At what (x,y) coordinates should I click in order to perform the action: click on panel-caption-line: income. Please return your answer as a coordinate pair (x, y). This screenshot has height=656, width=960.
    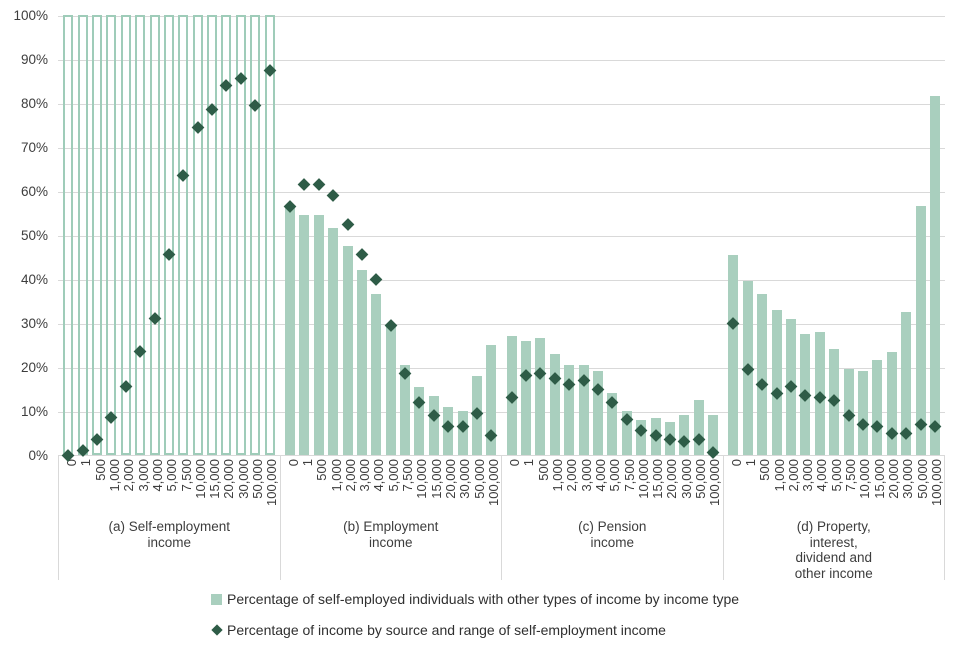
    Looking at the image, I should click on (612, 542).